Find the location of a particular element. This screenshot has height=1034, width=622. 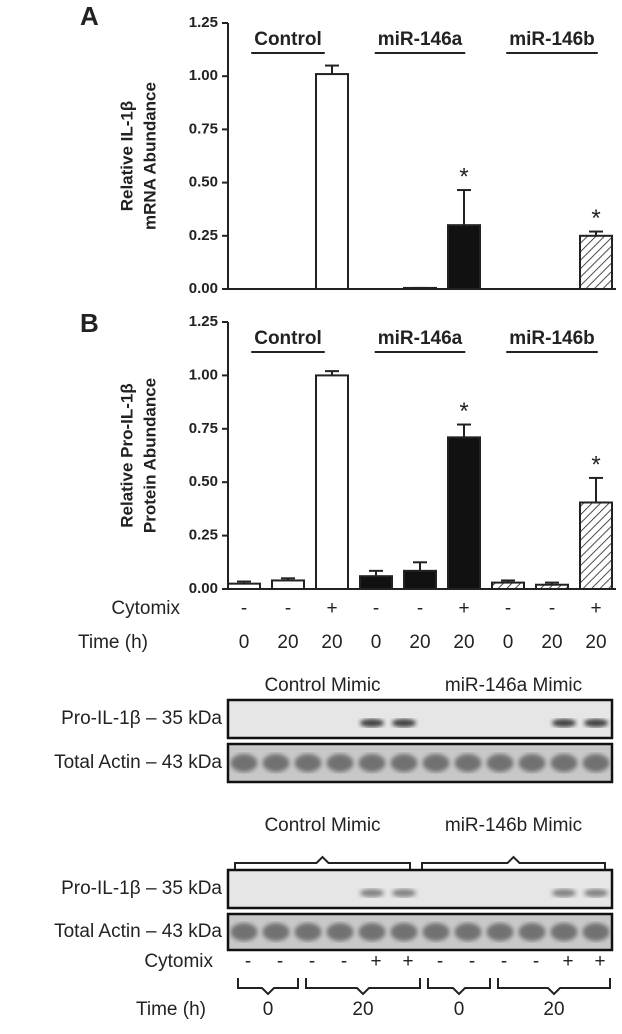

y-axis-label: Protein Abundance is located at coordinates (149, 455).